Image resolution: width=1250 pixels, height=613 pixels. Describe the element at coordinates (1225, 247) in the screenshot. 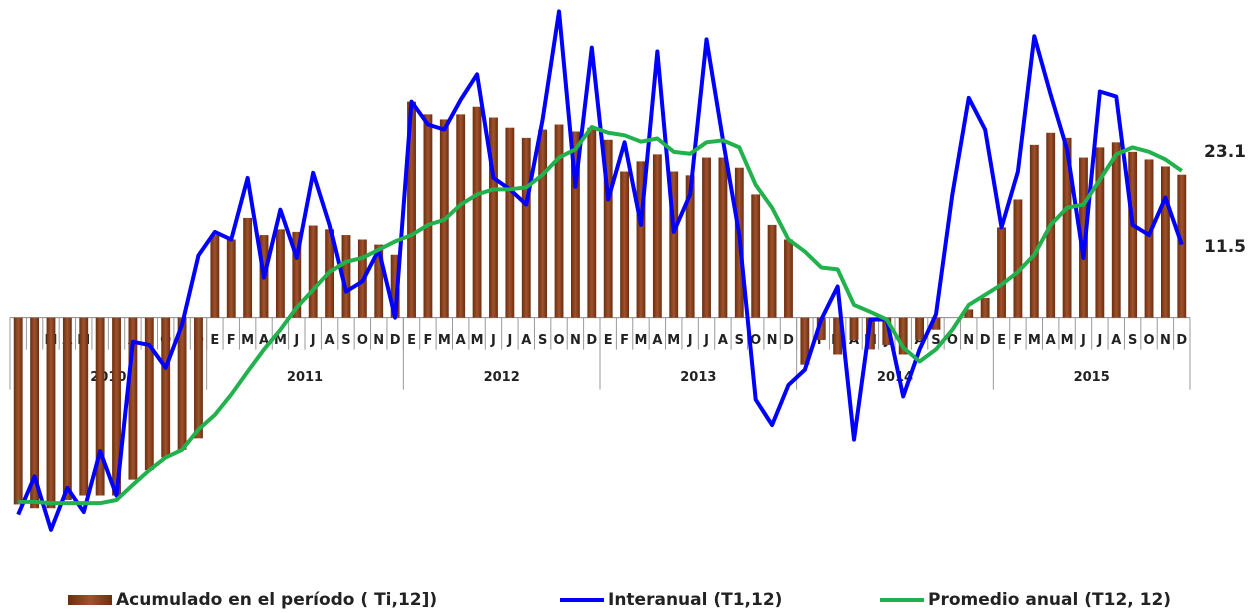

I see `data-label: 11.5` at that location.